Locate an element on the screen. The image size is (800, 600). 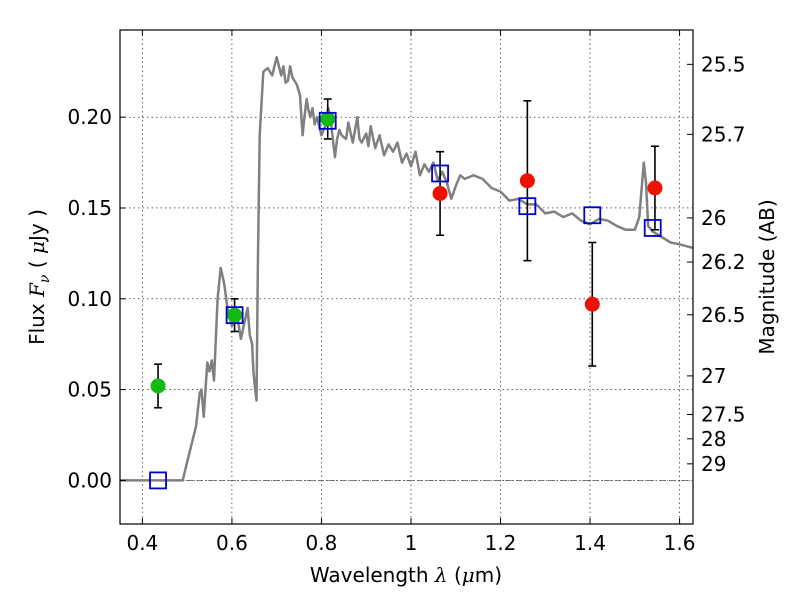
x-tick-label: 0.4 is located at coordinates (142, 543).